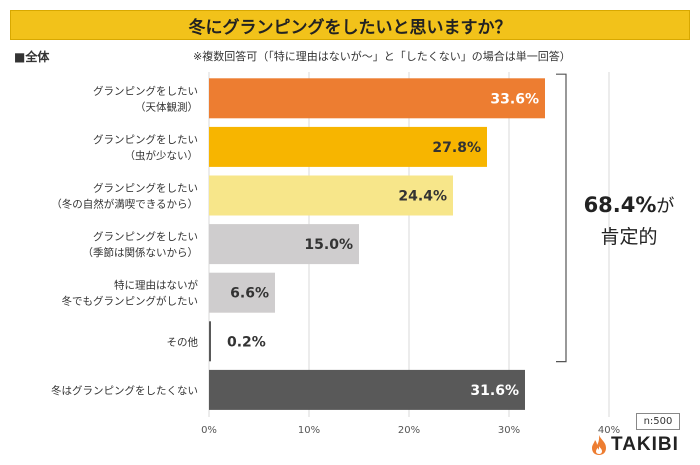 The width and height of the screenshot is (700, 465). I want to click on data-label: 6.6%, so click(249, 294).